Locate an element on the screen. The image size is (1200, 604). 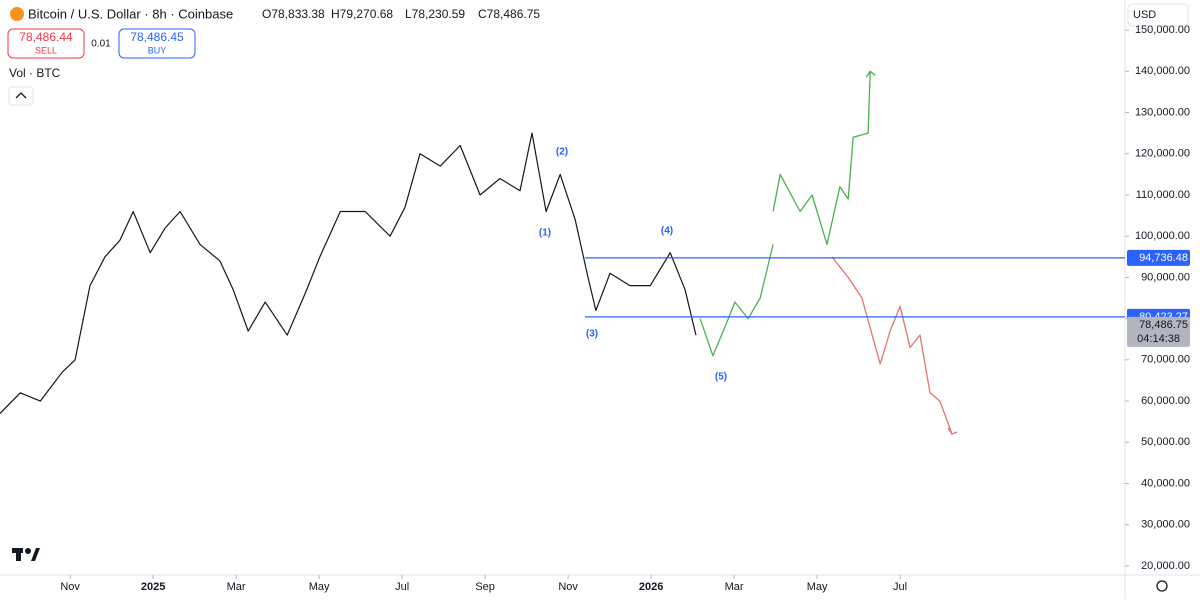
buy-label: BUY is located at coordinates (157, 50).